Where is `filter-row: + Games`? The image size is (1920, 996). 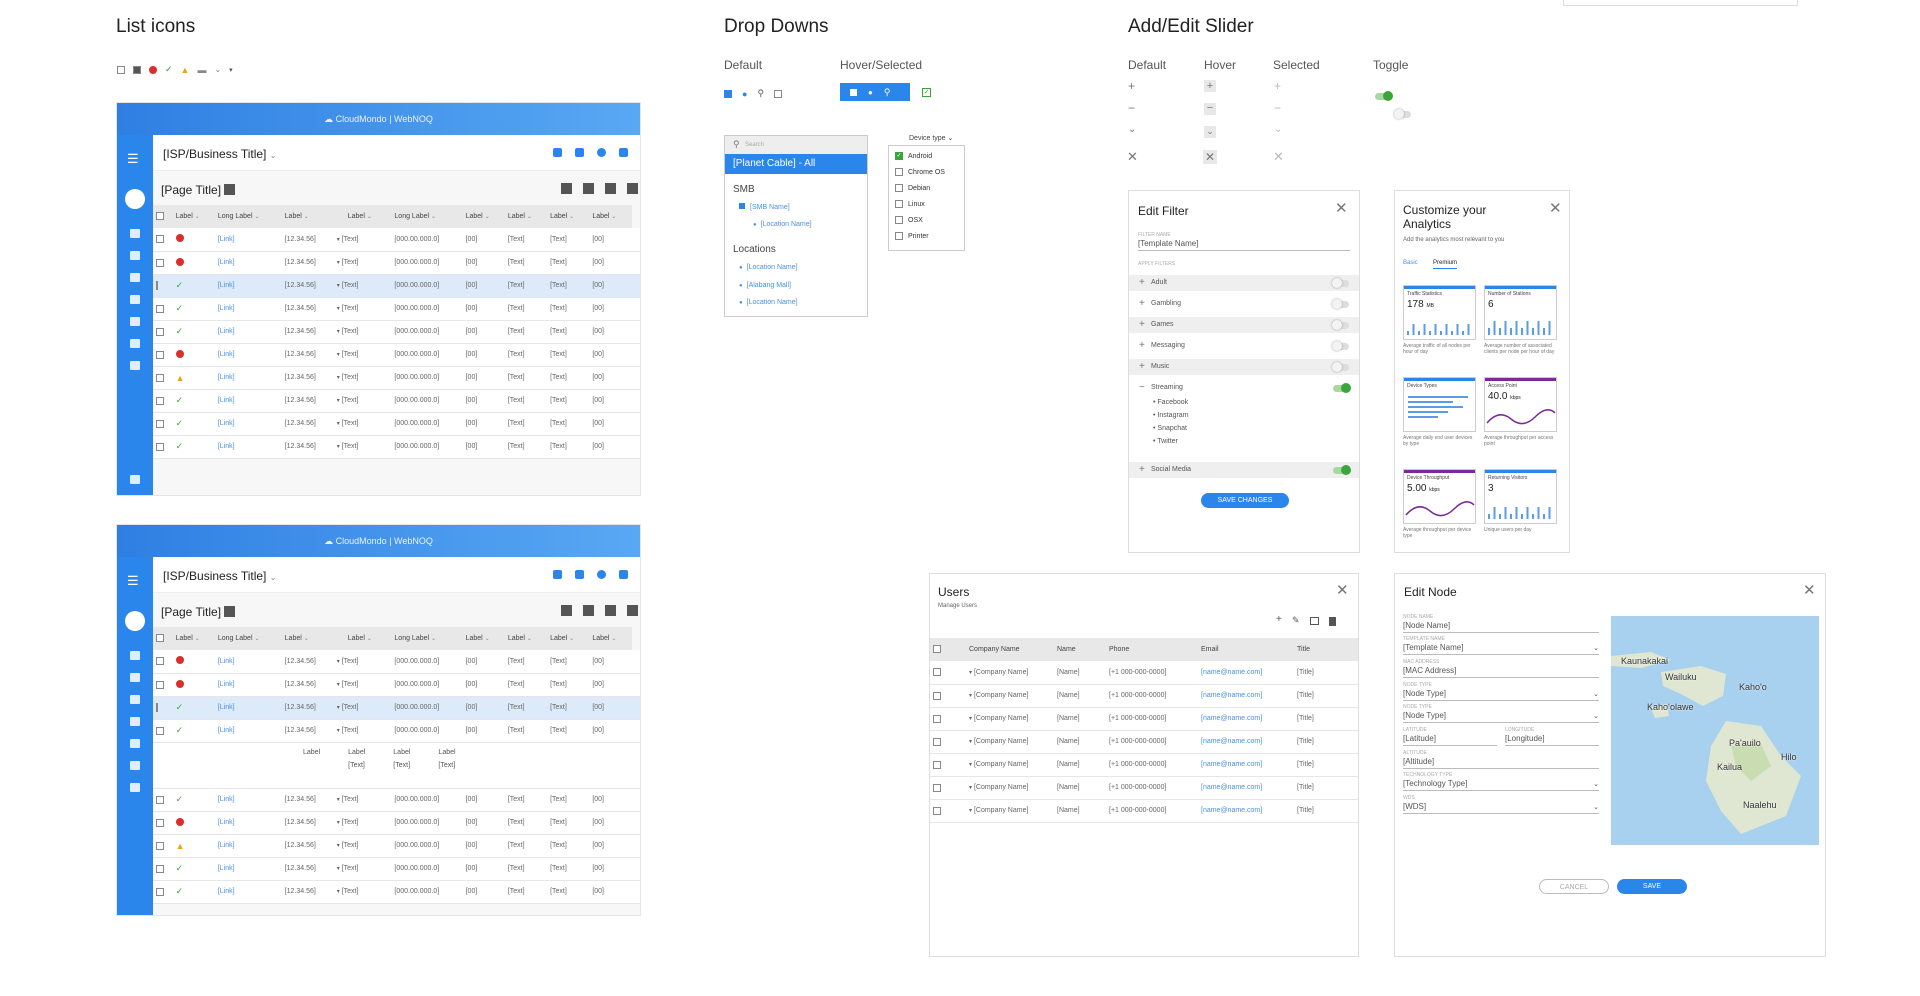 filter-row: + Games is located at coordinates (1244, 325).